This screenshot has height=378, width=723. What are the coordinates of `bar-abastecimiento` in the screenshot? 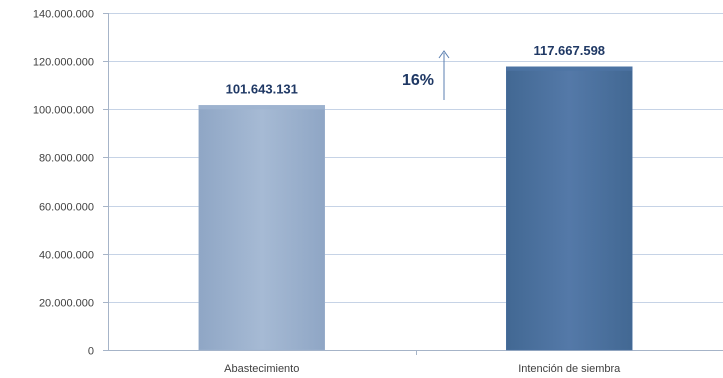 It's located at (261, 228).